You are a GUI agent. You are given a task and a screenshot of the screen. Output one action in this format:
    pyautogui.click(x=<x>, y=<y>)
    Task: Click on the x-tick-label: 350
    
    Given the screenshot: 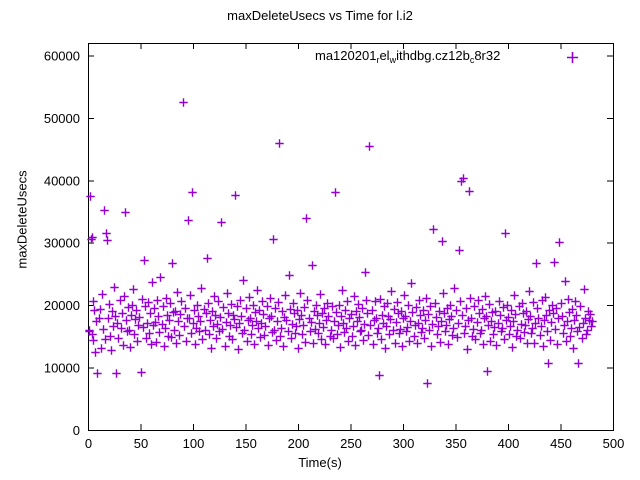 What is the action you would take?
    pyautogui.click(x=456, y=443)
    